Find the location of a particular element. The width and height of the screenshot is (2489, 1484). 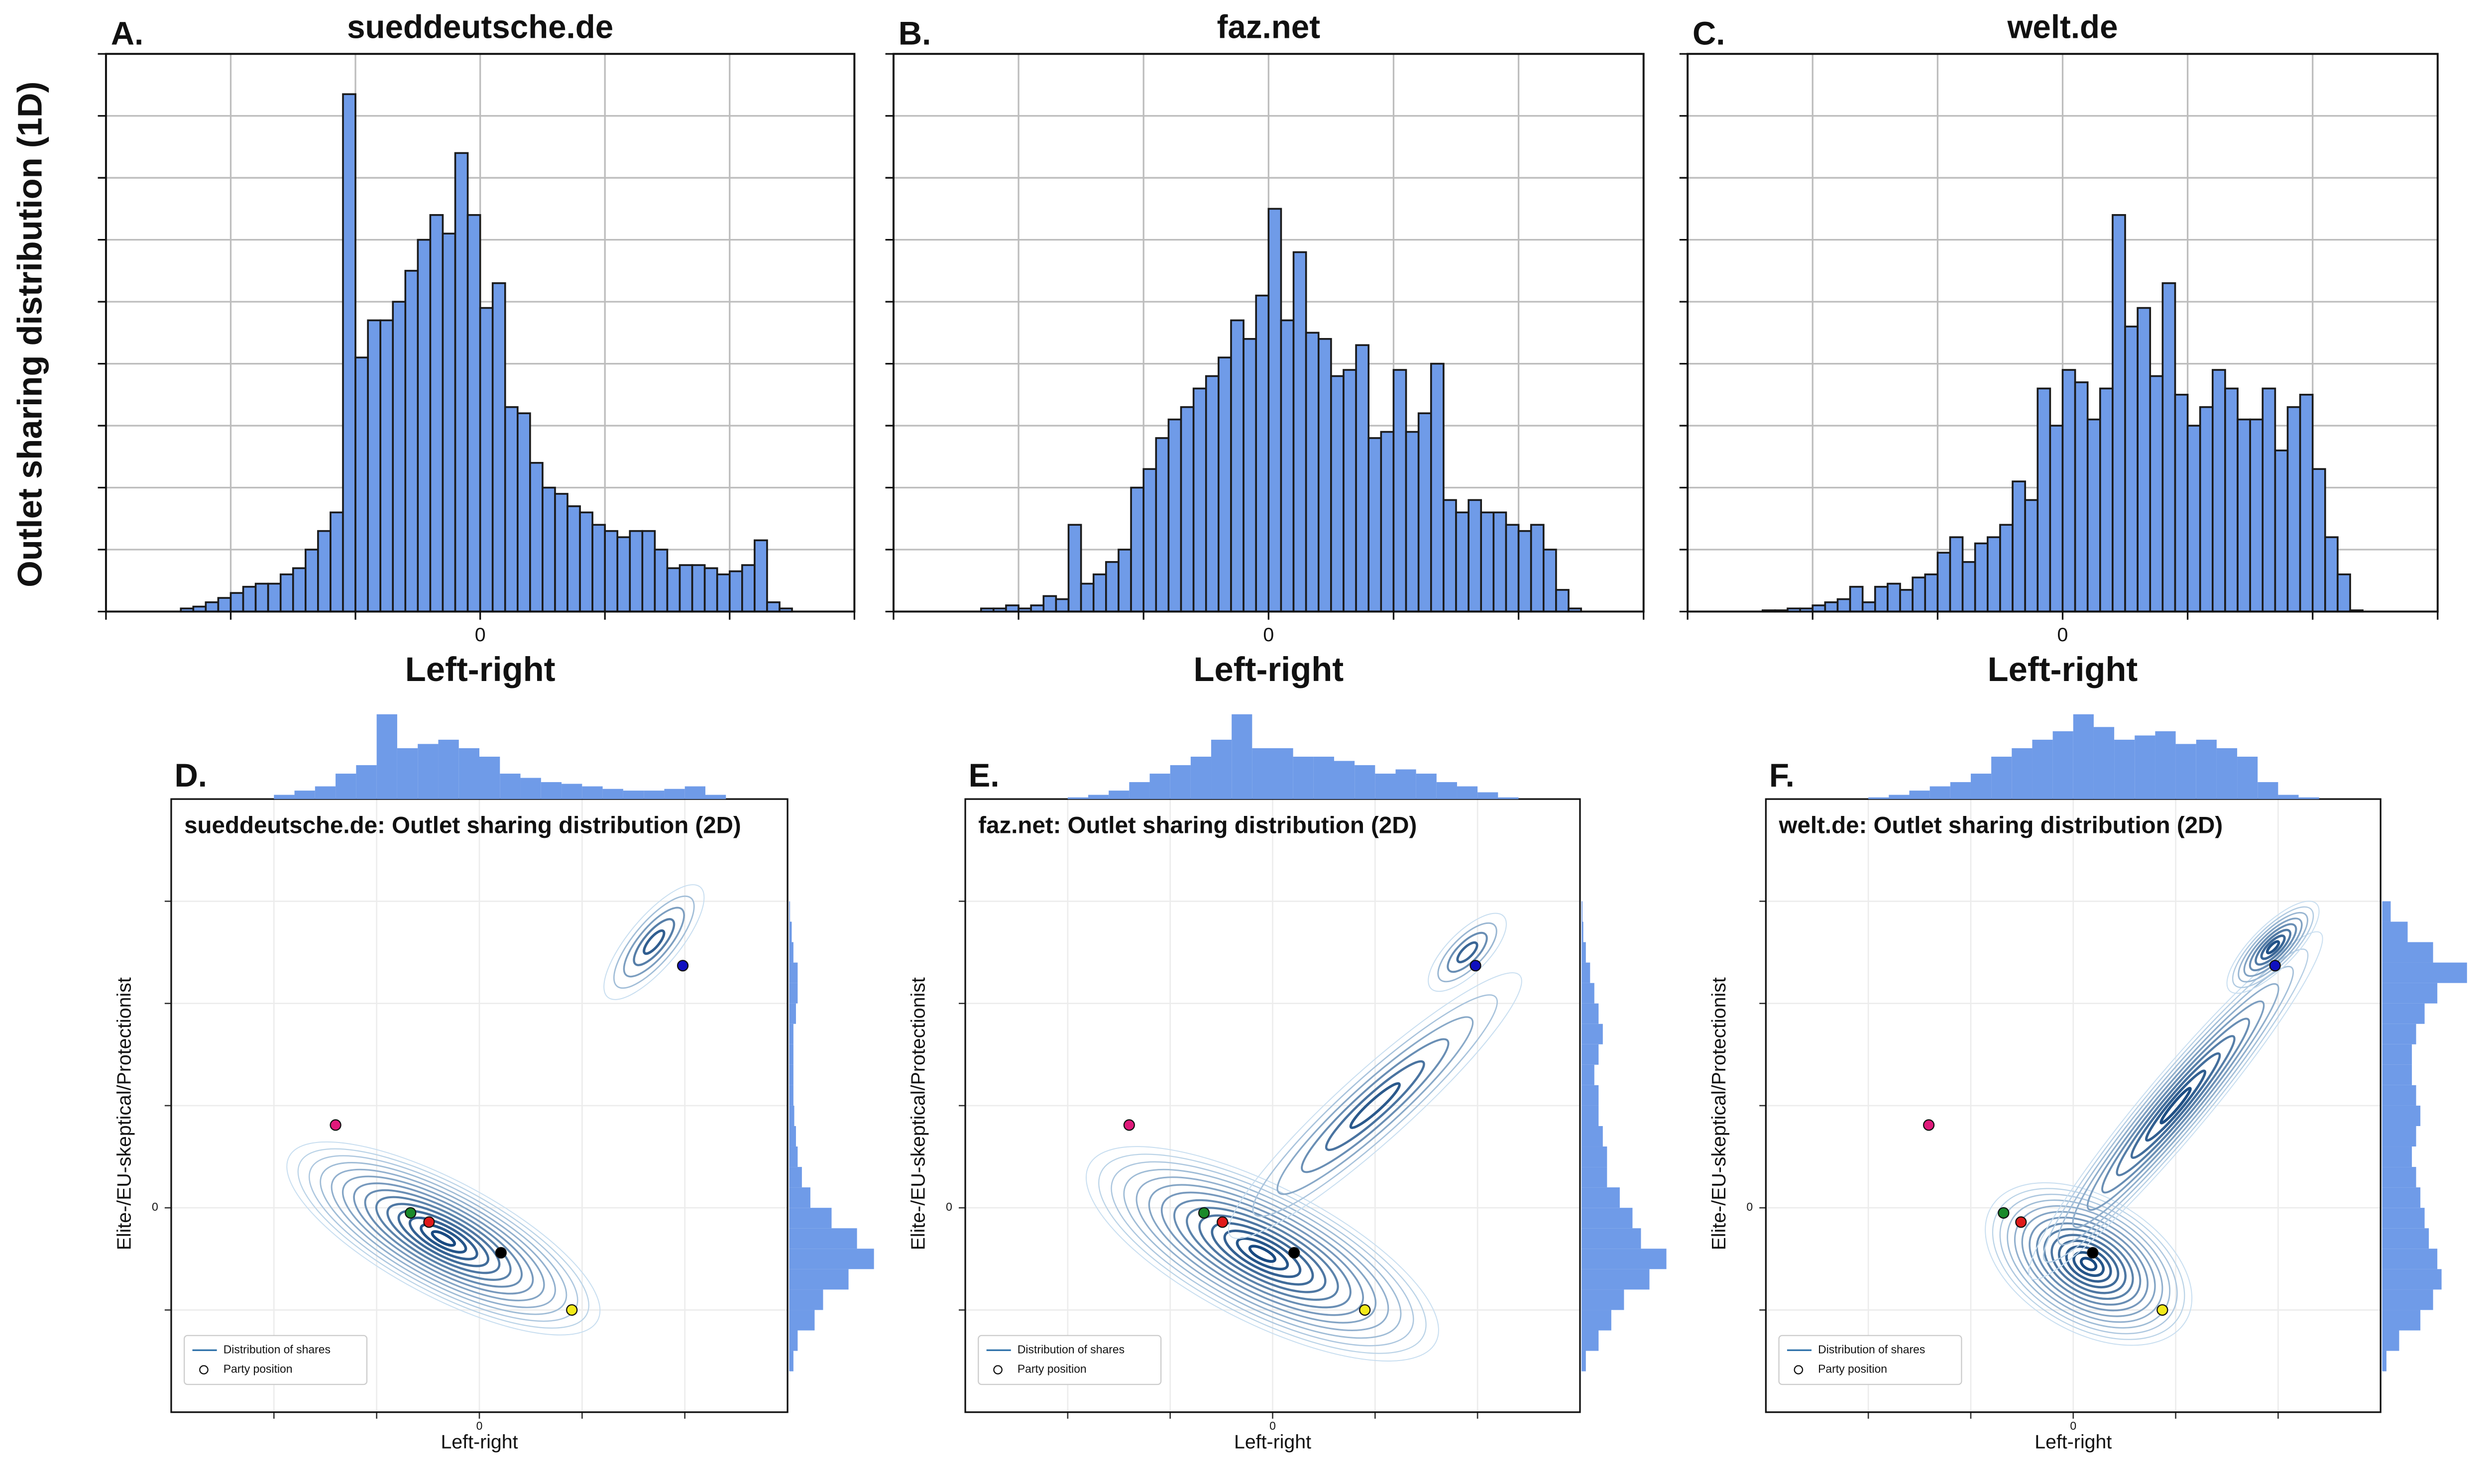

panel-letter: D. is located at coordinates (190, 775).